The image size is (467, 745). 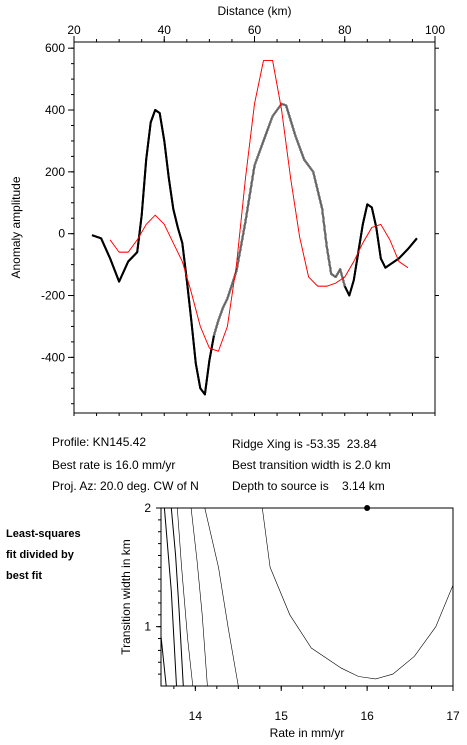 What do you see at coordinates (147, 627) in the screenshot?
I see `y-tick-label: 1` at bounding box center [147, 627].